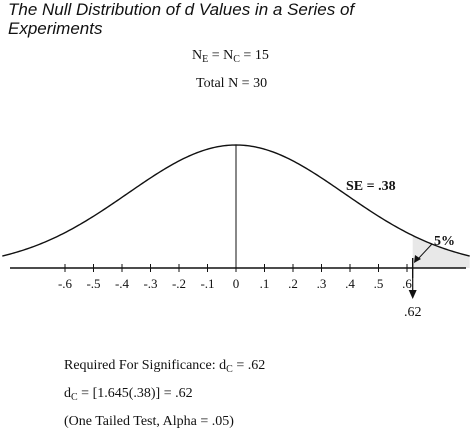  What do you see at coordinates (413, 312) in the screenshot?
I see `critical-value-label: .62` at bounding box center [413, 312].